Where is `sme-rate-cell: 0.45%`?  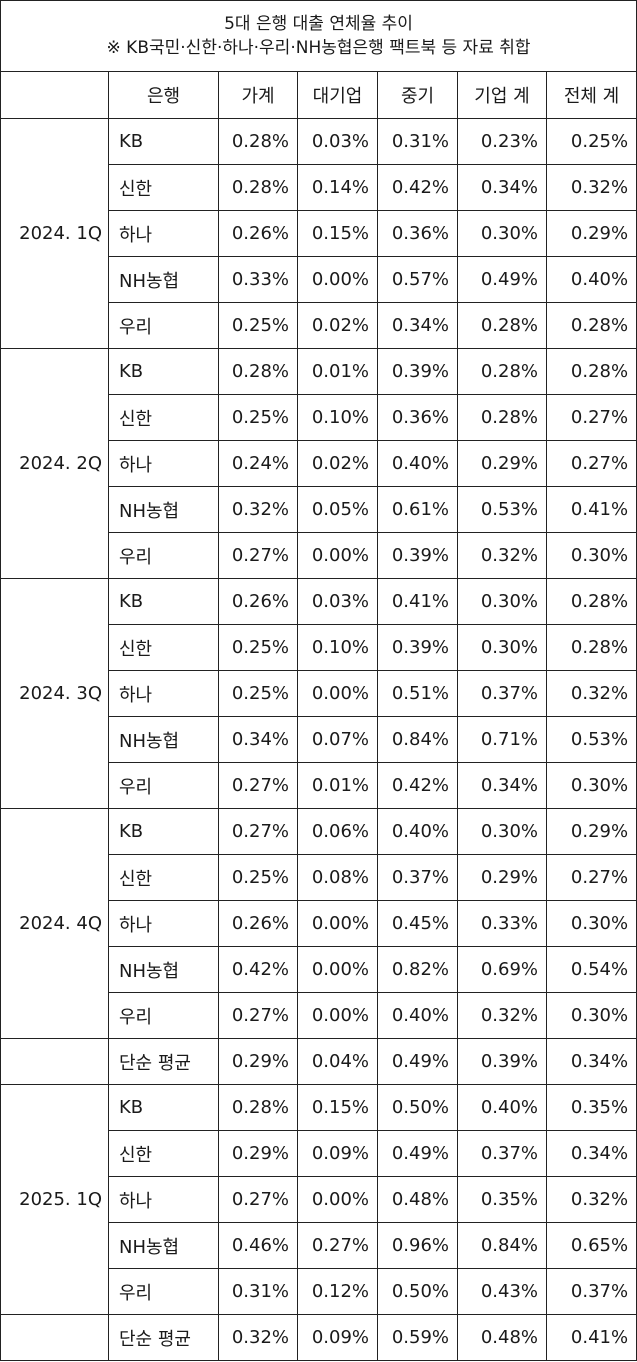 sme-rate-cell: 0.45% is located at coordinates (417, 923).